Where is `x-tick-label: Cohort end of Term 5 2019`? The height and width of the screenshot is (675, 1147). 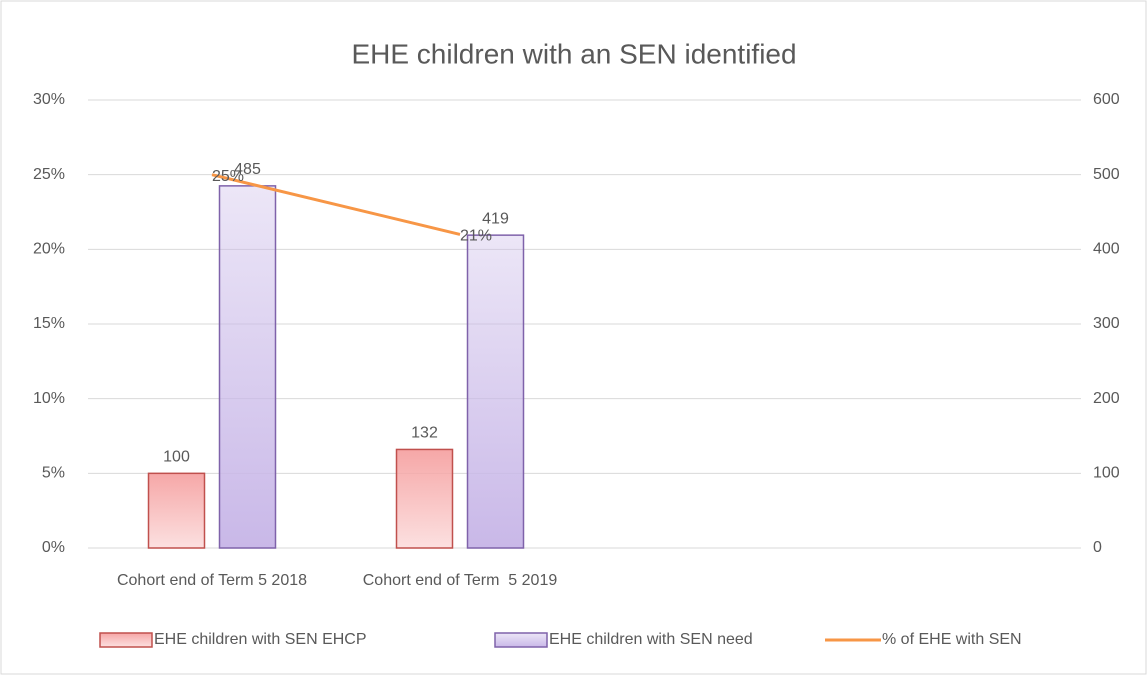 x-tick-label: Cohort end of Term 5 2019 is located at coordinates (460, 580).